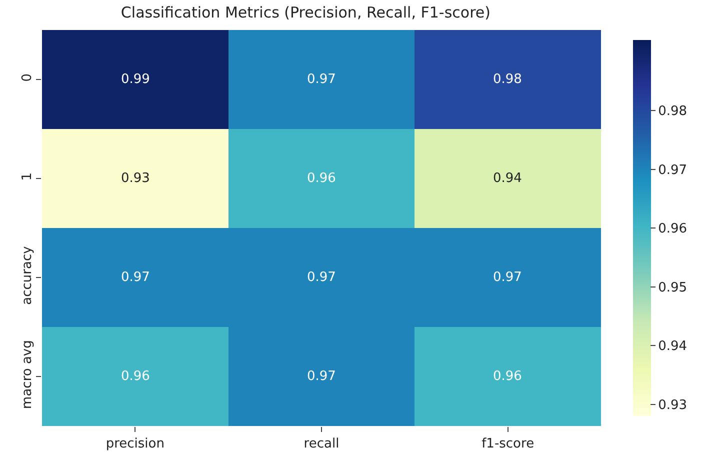 The image size is (711, 454). What do you see at coordinates (27, 77) in the screenshot?
I see `y-tick-label: 0` at bounding box center [27, 77].